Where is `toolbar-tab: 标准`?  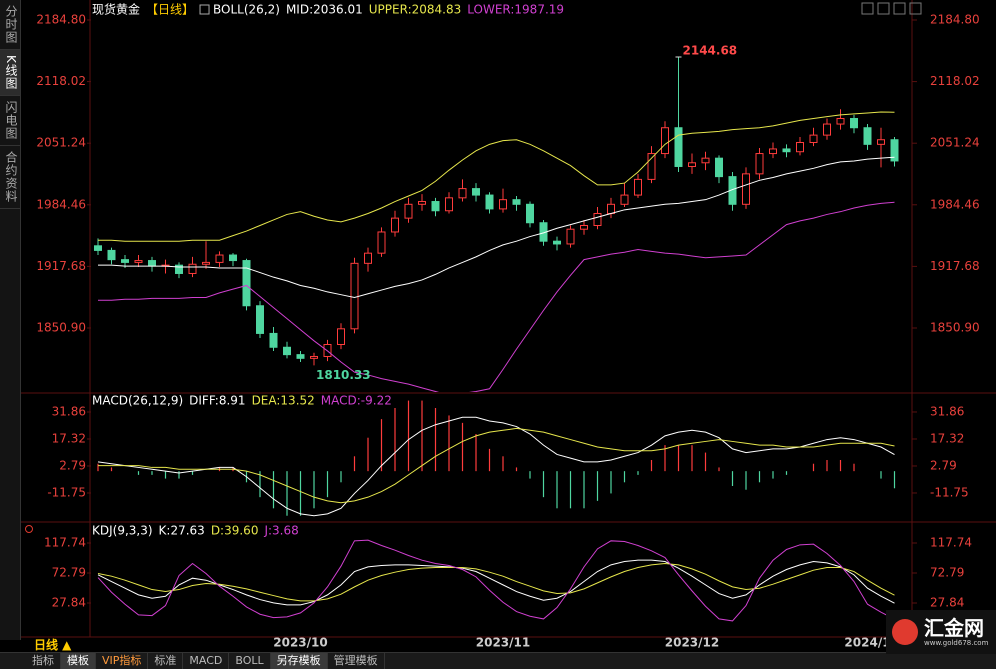
toolbar-tab: 标准 is located at coordinates (166, 661).